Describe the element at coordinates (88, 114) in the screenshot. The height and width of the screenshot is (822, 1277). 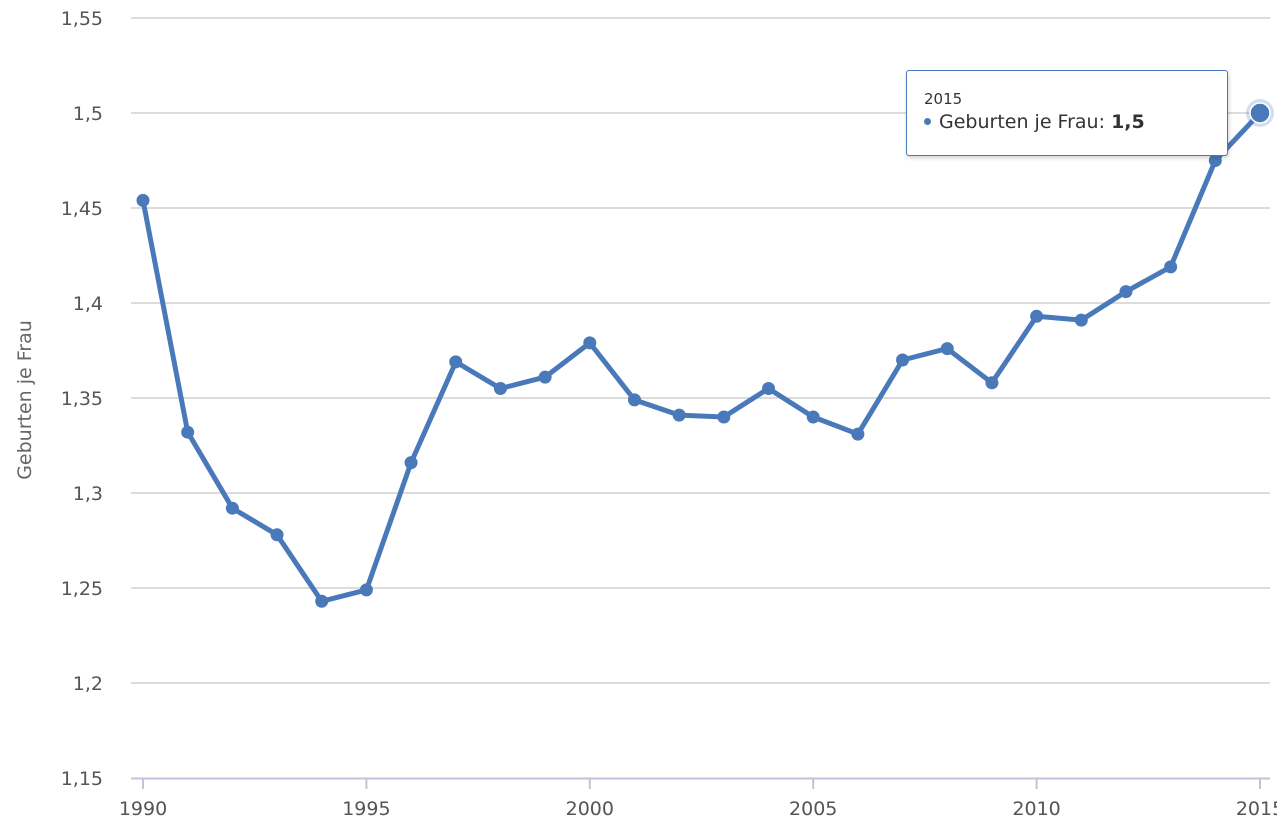
I see `y-tick-label: 1,5` at that location.